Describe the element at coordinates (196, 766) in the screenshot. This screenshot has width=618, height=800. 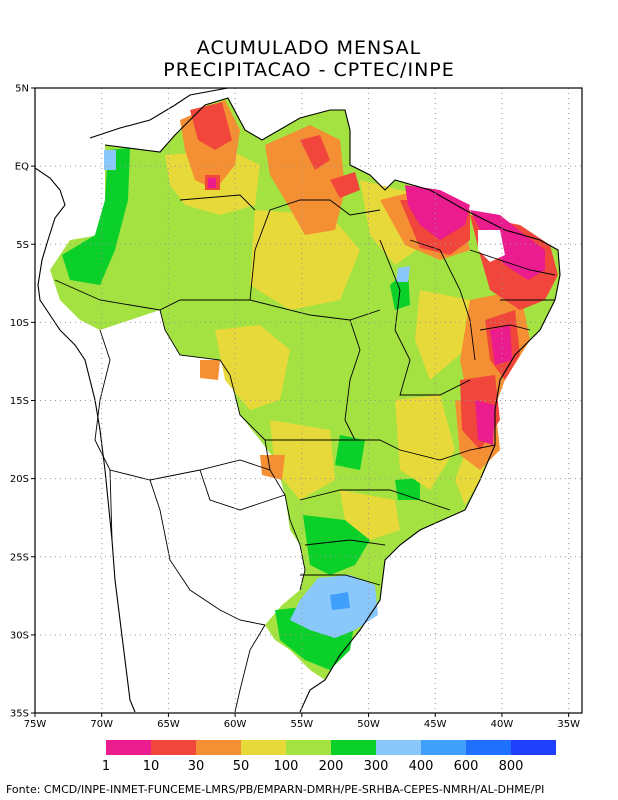
I see `legend-label: 30` at that location.